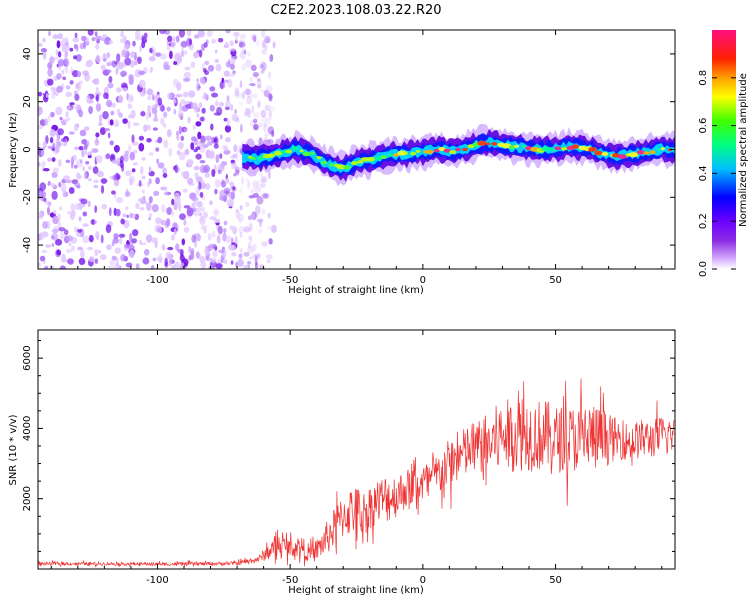 The image size is (750, 600). What do you see at coordinates (555, 580) in the screenshot?
I see `x-tick-label: 50` at bounding box center [555, 580].